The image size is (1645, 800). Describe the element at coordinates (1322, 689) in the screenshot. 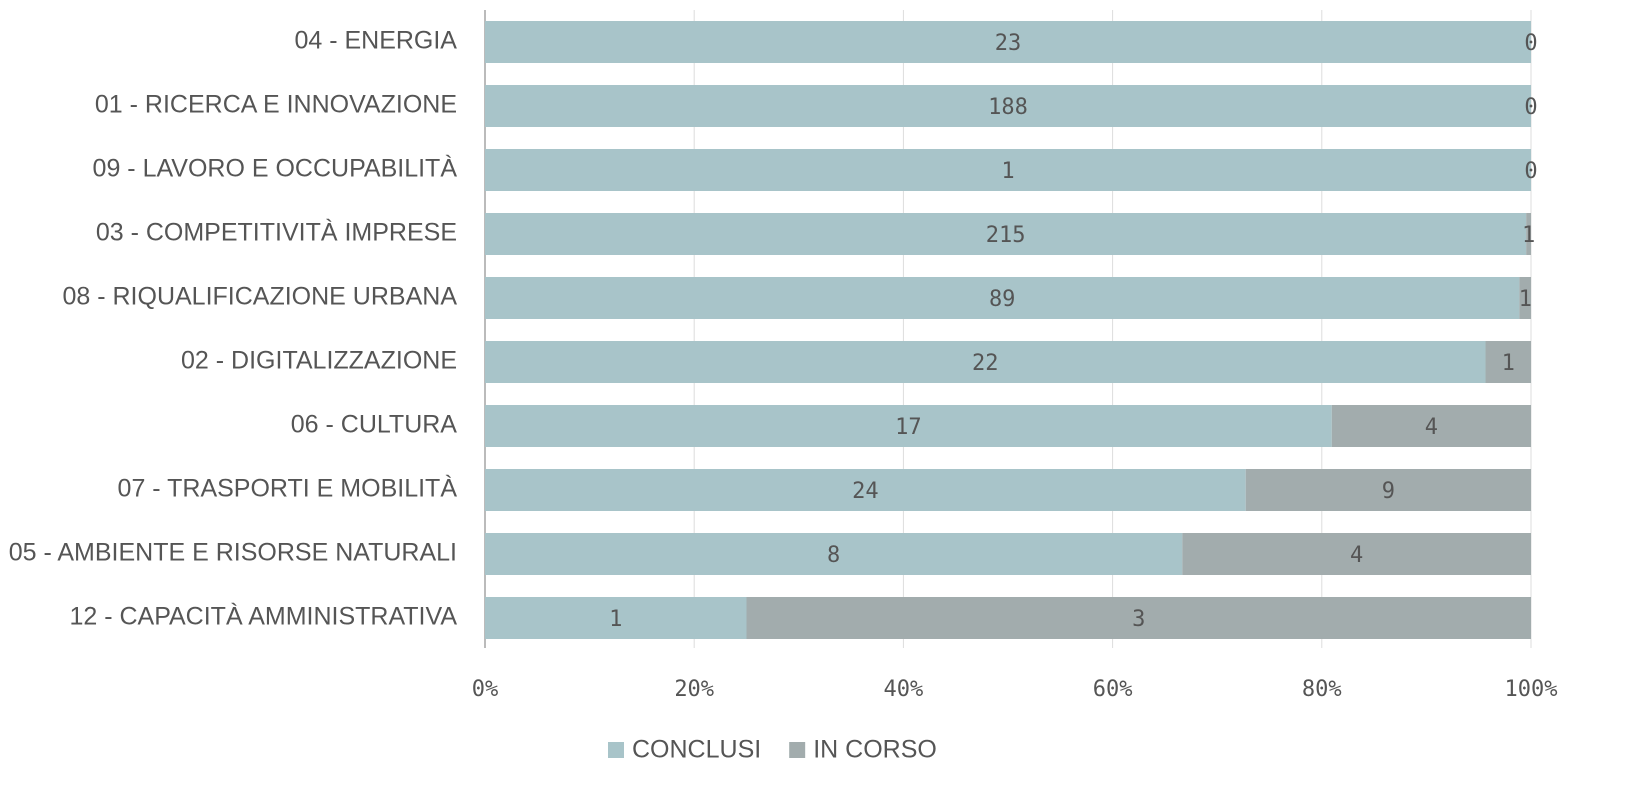

I see `x-tick-label: 80%` at that location.